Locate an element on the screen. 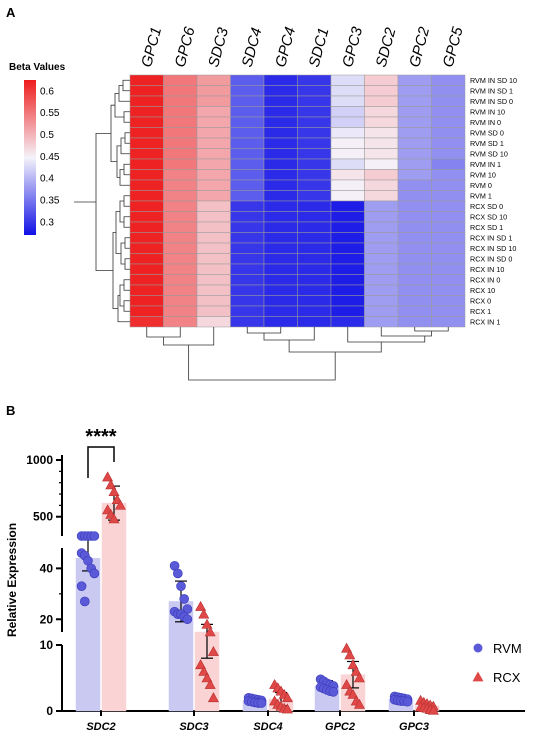 The image size is (550, 740). bar-rcx is located at coordinates (114, 607).